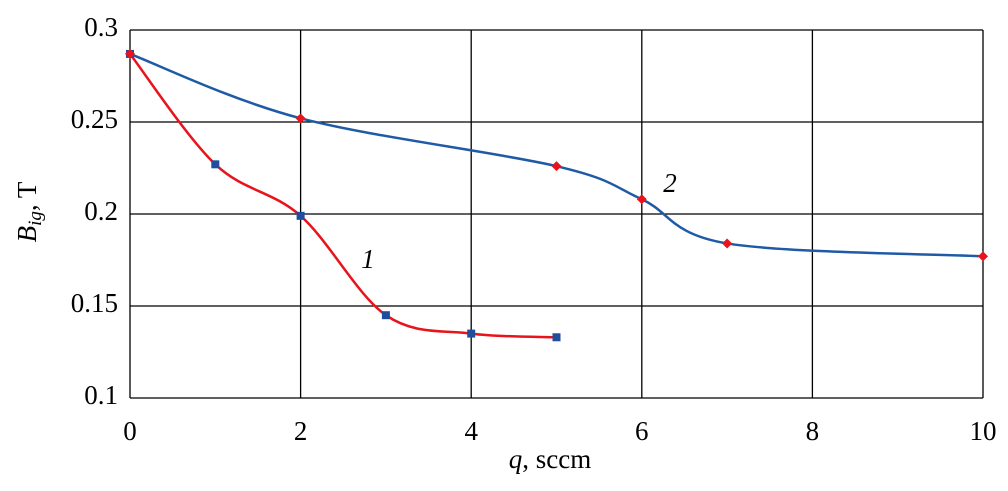  What do you see at coordinates (94, 119) in the screenshot?
I see `y-tick-label: 0.25` at bounding box center [94, 119].